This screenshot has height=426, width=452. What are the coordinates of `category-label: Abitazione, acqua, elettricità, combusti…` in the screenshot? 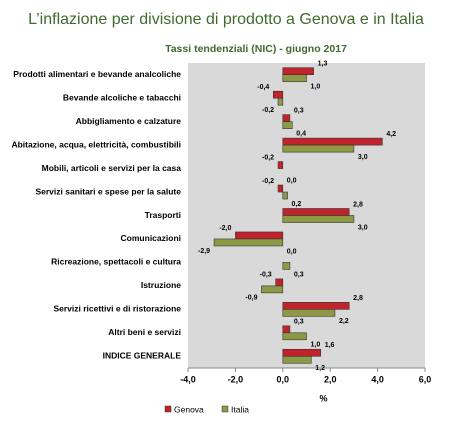 It's located at (96, 144).